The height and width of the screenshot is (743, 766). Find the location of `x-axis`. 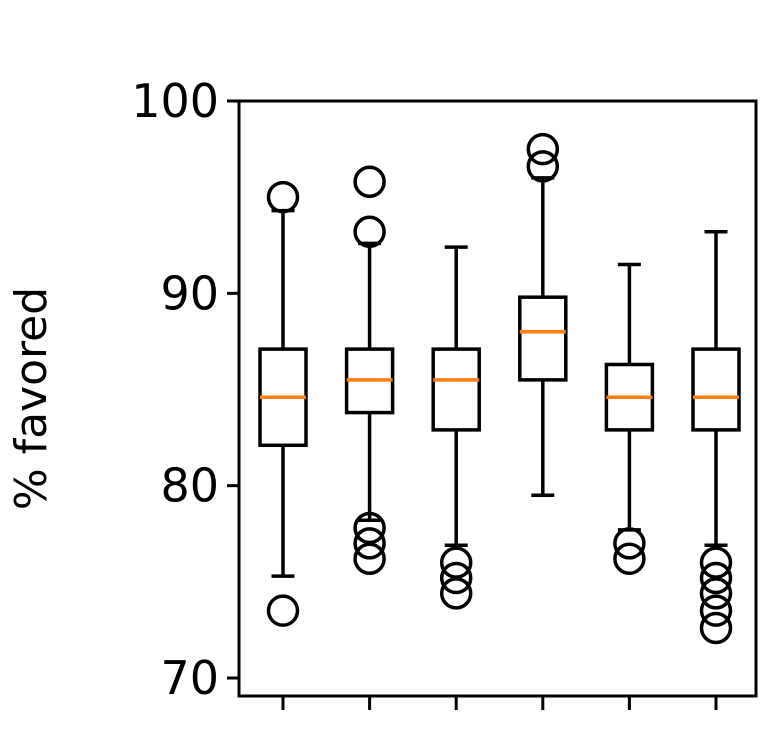

x-axis is located at coordinates (499, 703).